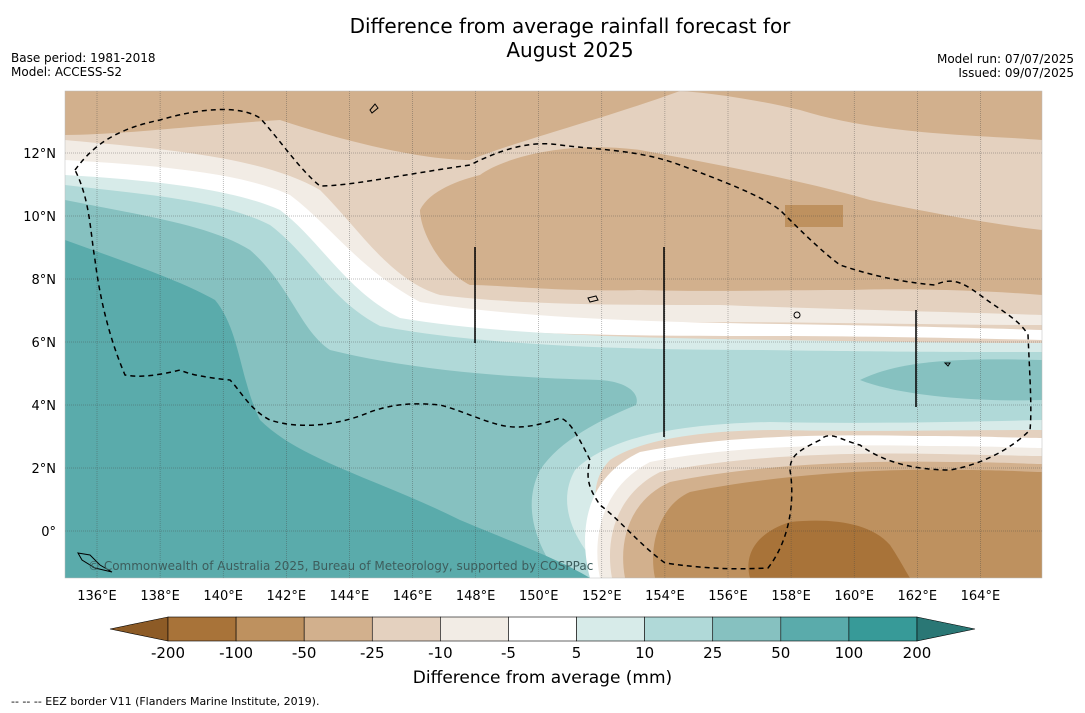  I want to click on band-minus50-central, so click(731, 221).